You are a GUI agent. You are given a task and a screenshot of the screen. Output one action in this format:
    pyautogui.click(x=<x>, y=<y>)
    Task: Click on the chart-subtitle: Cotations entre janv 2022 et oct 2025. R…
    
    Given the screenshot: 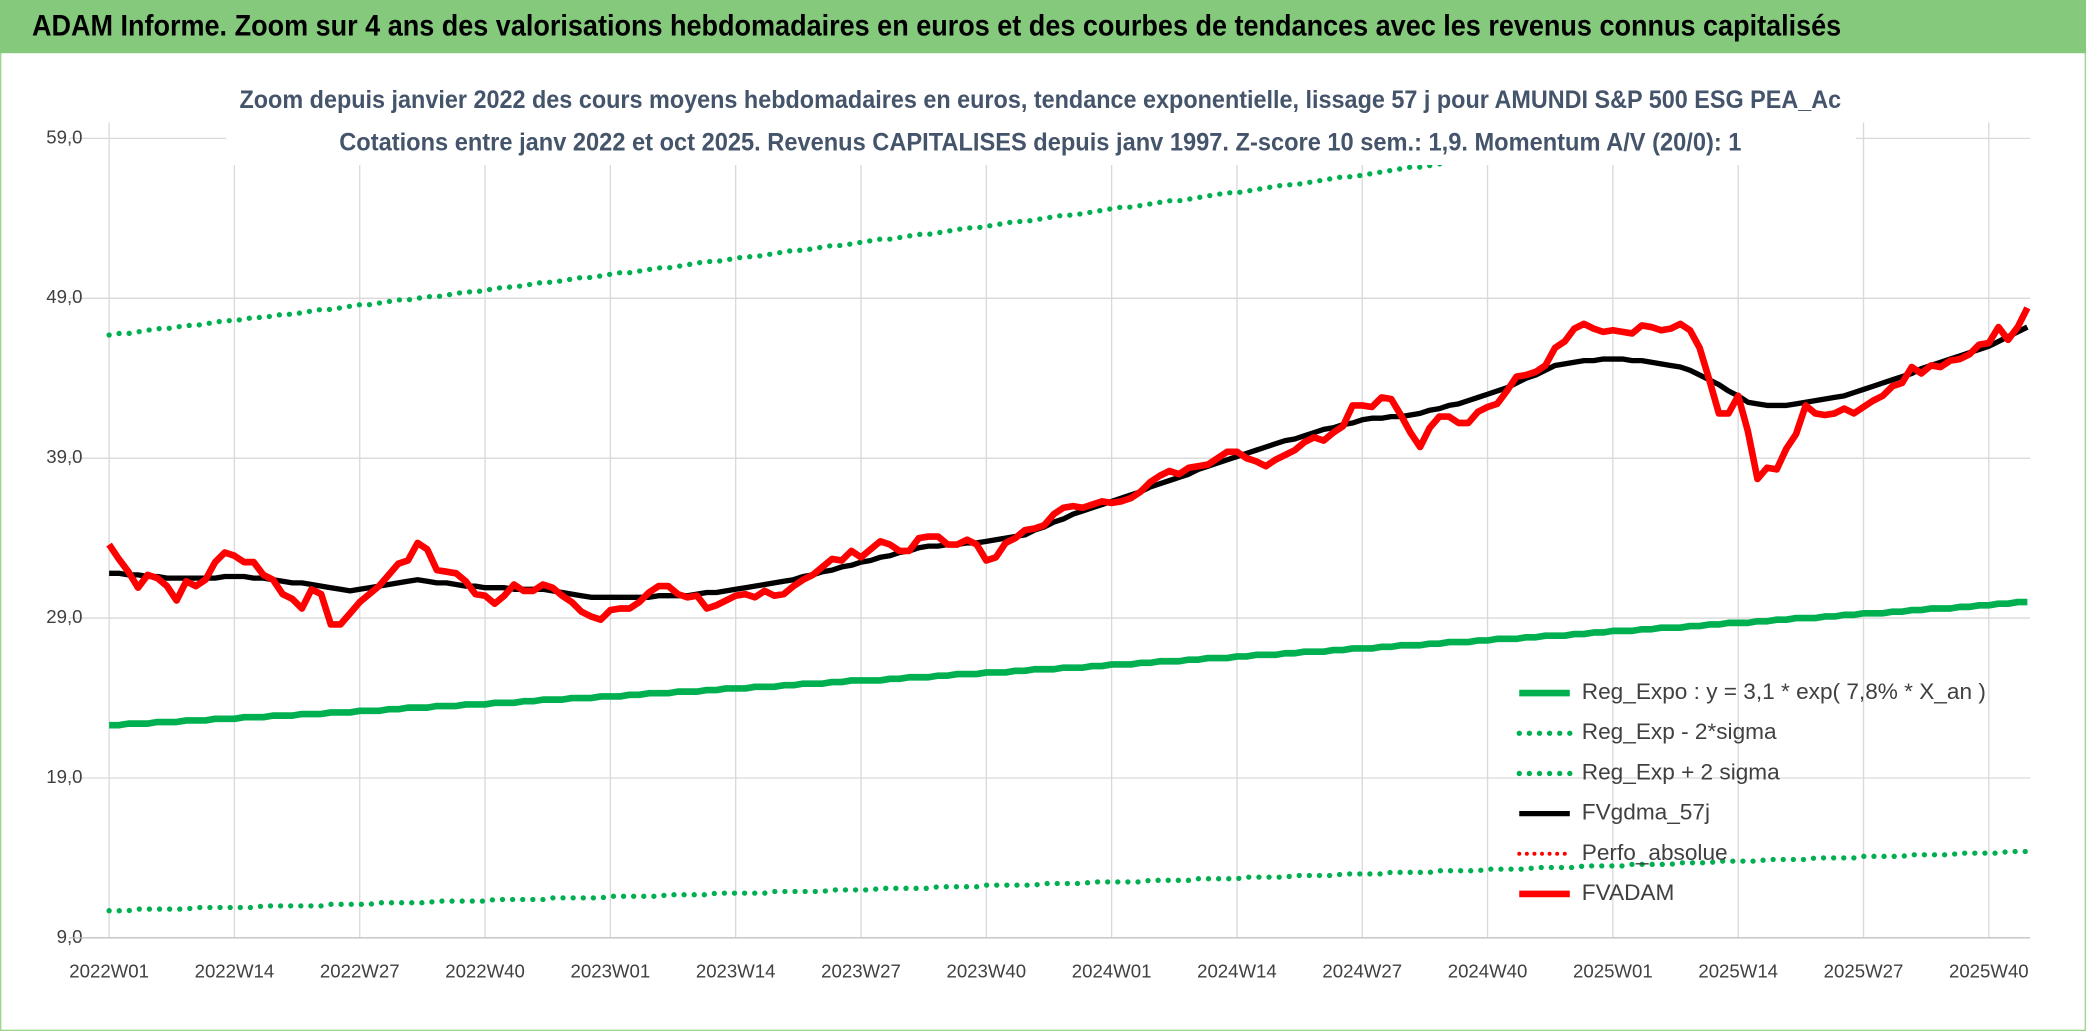 What is the action you would take?
    pyautogui.click(x=1040, y=142)
    